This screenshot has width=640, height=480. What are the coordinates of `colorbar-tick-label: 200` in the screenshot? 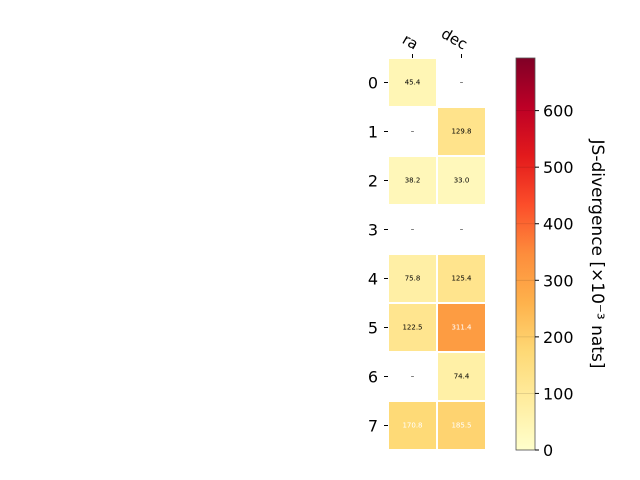 It's located at (558, 337).